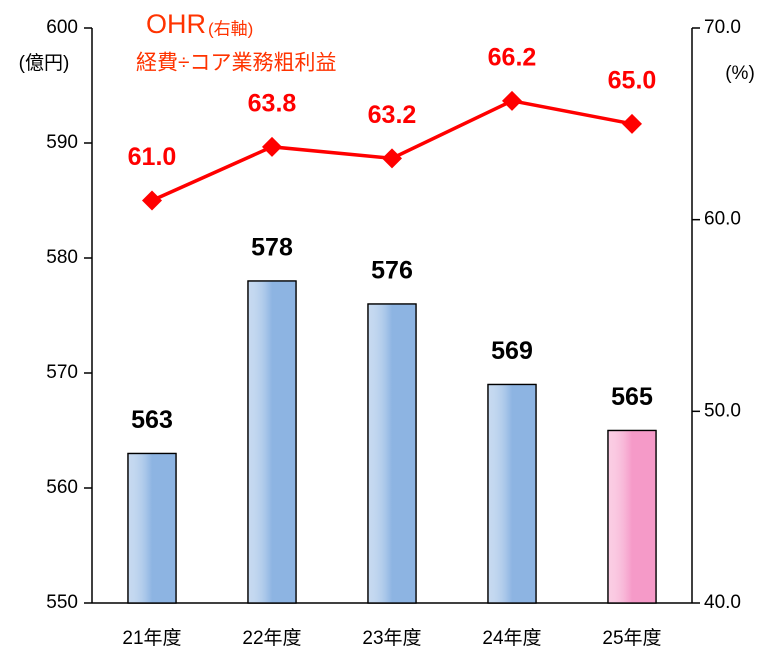  I want to click on x-tick-label: 23年度, so click(391, 638).